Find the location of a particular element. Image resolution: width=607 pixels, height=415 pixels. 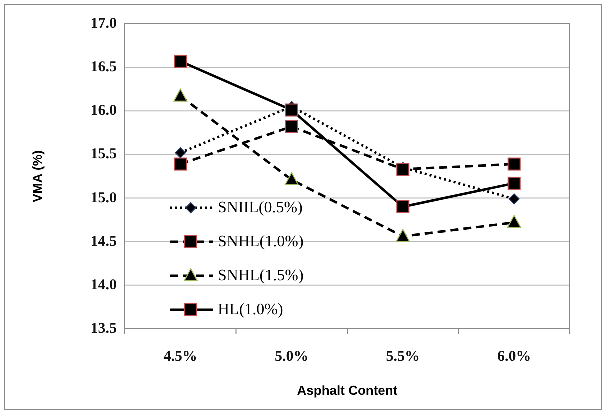

y-tick-label: 16.5 is located at coordinates (103, 68).